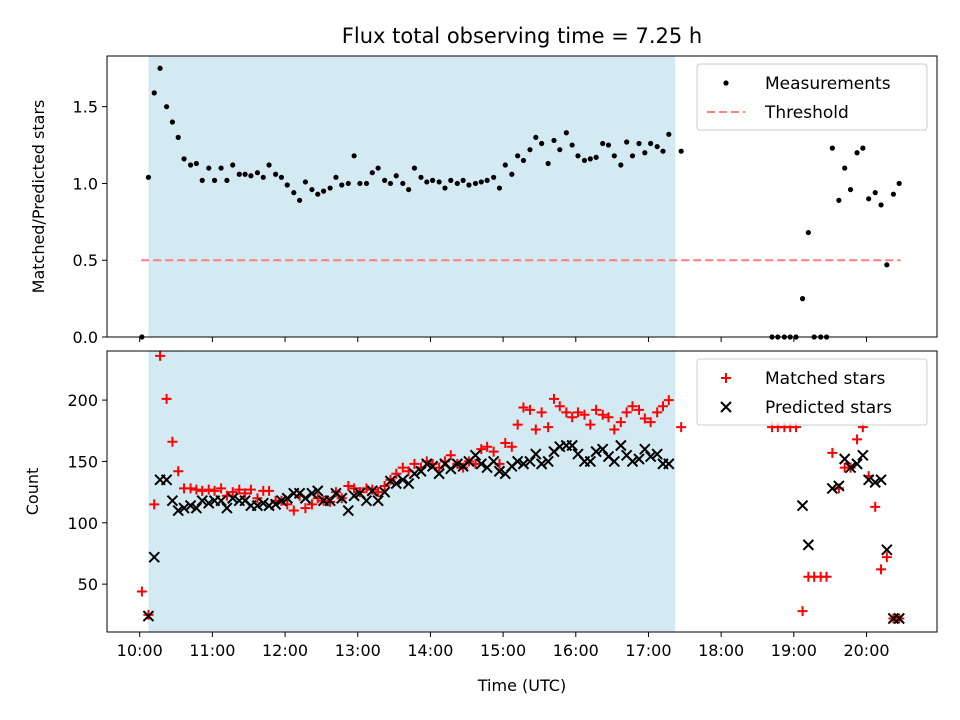 Image resolution: width=960 pixels, height=720 pixels. Describe the element at coordinates (794, 650) in the screenshot. I see `xtick-label: 19:00` at that location.